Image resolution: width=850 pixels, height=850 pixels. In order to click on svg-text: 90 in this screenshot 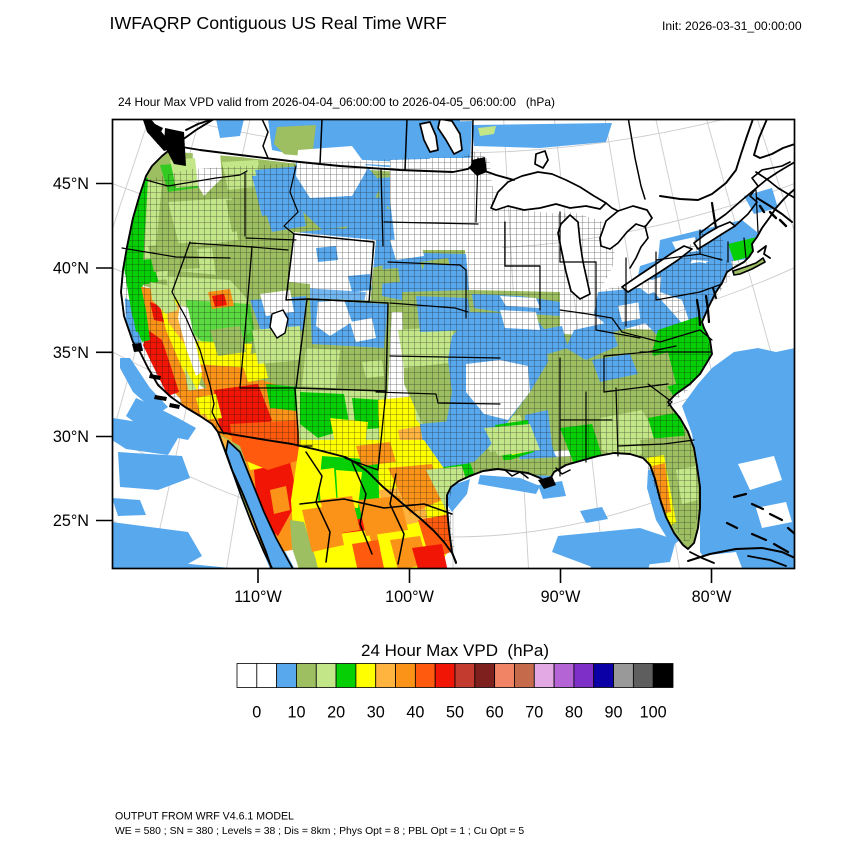, I will do `click(614, 713)`.